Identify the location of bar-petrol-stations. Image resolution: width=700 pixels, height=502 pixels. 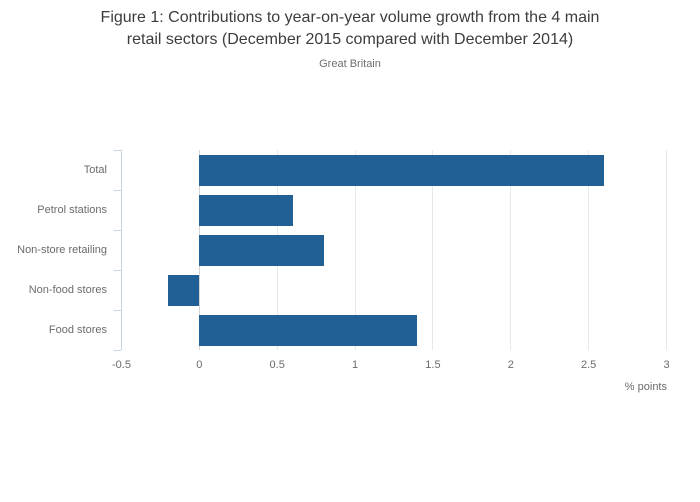
(246, 210).